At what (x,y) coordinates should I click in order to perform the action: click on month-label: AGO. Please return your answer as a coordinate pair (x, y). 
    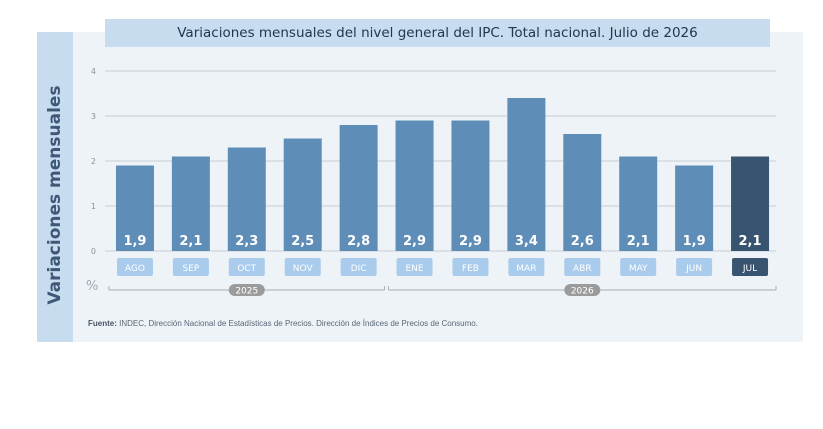
    Looking at the image, I should click on (135, 269).